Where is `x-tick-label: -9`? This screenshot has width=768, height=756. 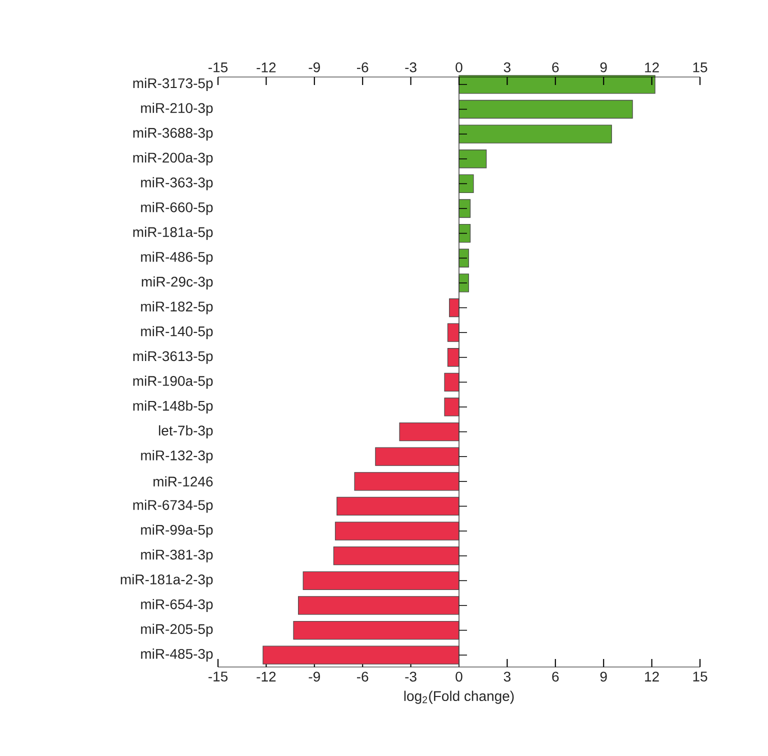 x-tick-label: -9 is located at coordinates (314, 67).